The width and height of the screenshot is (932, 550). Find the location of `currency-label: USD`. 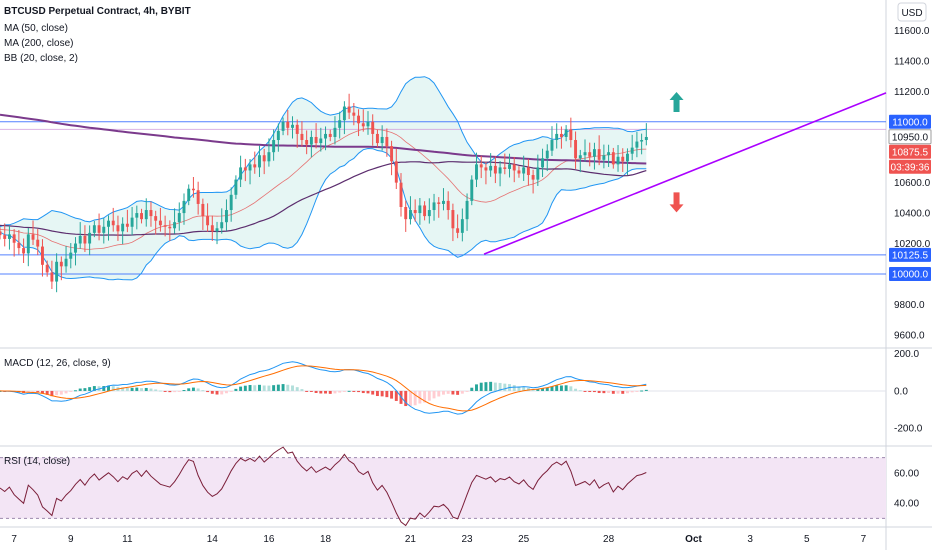

currency-label: USD is located at coordinates (911, 13).